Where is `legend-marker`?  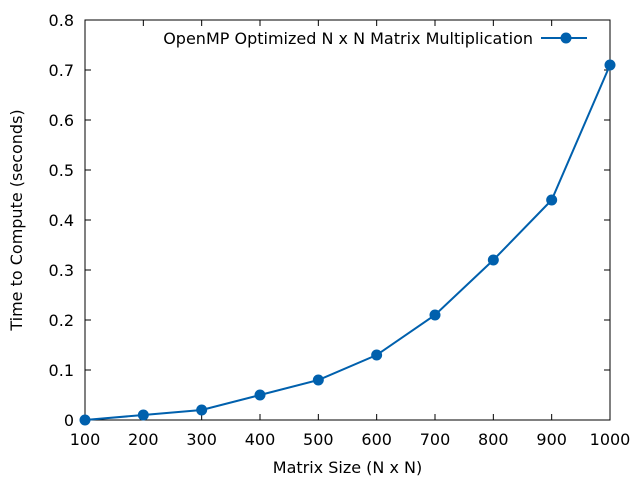
legend-marker is located at coordinates (566, 38).